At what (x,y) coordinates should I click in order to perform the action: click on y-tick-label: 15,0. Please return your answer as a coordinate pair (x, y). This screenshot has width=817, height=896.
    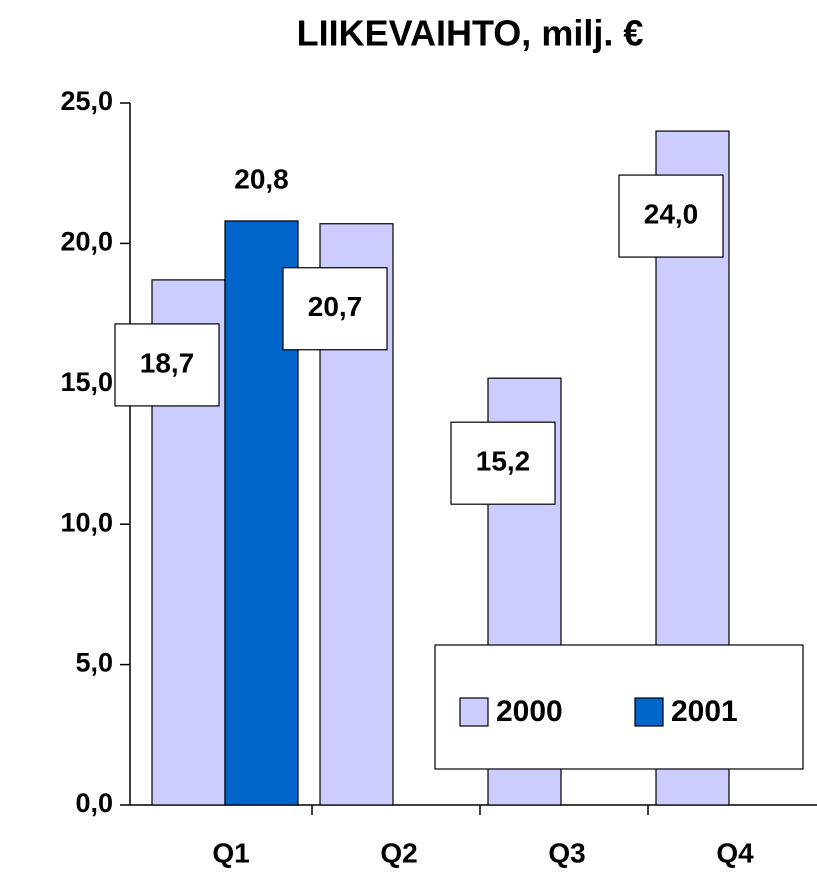
    Looking at the image, I should click on (86, 382).